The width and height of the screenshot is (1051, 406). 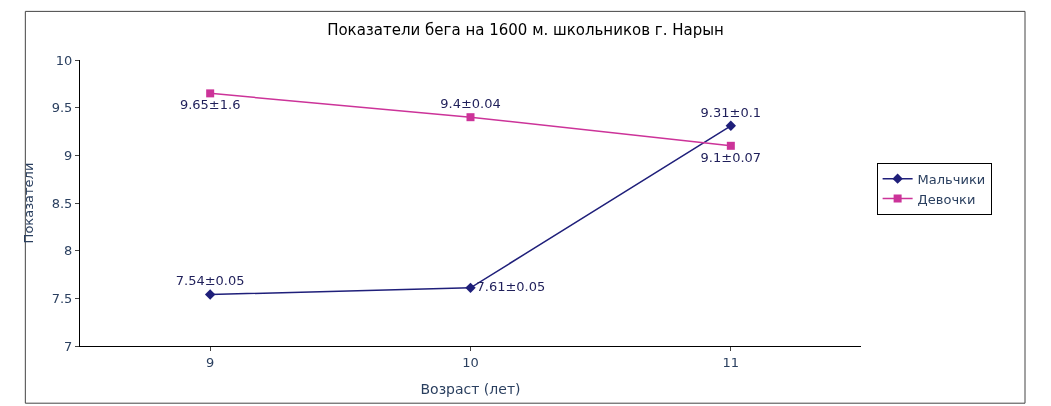 I want to click on data-label: 9.1±0.07, so click(x=731, y=157).